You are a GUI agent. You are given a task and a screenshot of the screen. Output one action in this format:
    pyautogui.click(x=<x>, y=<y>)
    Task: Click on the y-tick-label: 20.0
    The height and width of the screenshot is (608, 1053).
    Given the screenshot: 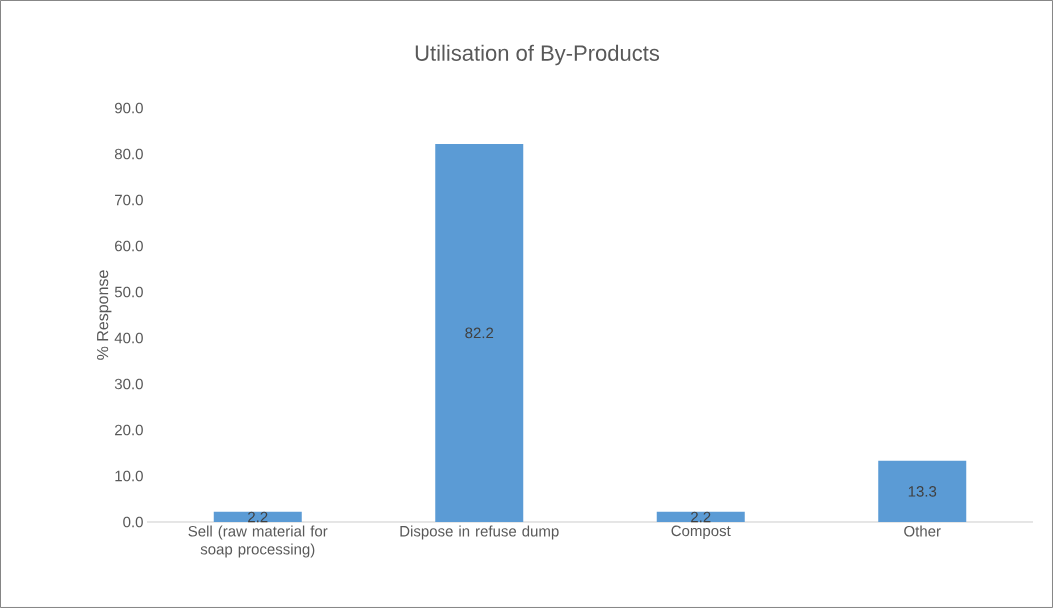 What is the action you would take?
    pyautogui.click(x=129, y=430)
    